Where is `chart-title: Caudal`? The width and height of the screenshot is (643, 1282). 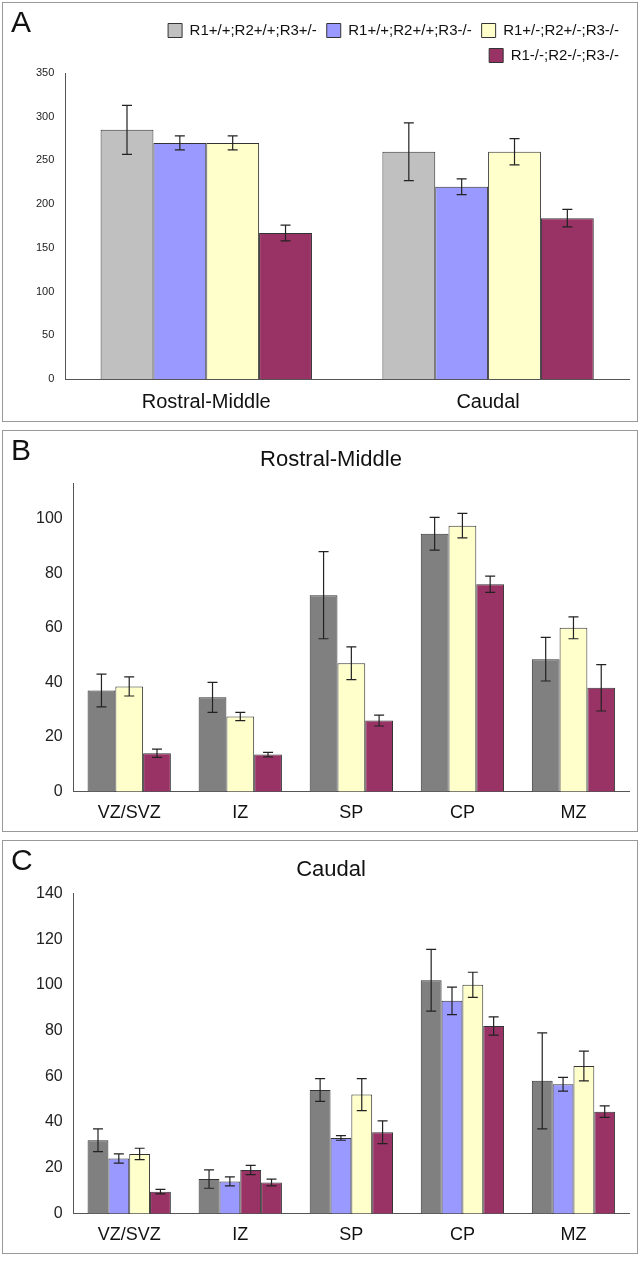 chart-title: Caudal is located at coordinates (331, 869).